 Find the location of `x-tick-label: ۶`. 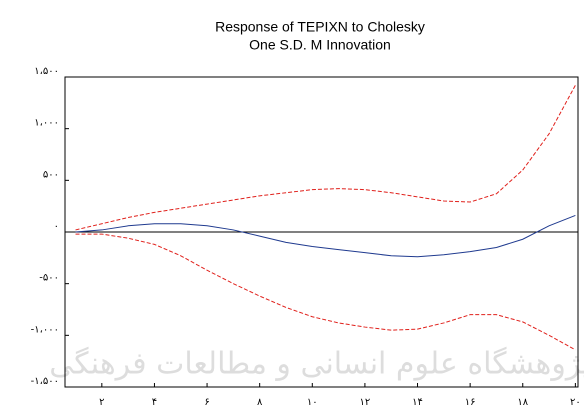

x-tick-label: ۶ is located at coordinates (206, 402).